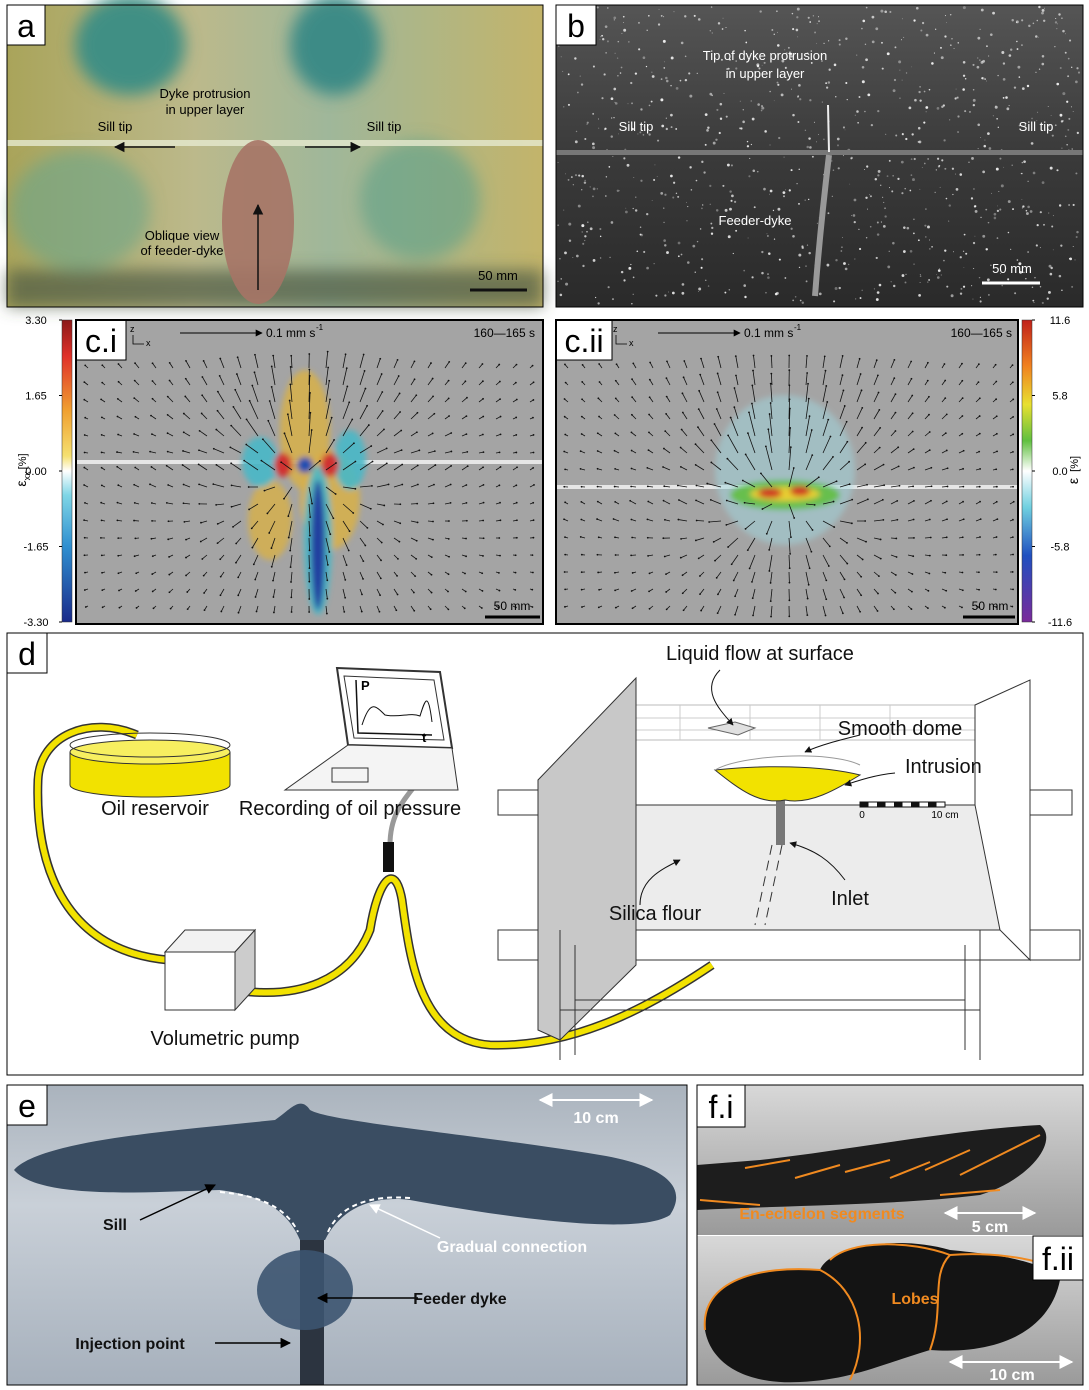 This screenshot has height=1390, width=1089. I want to click on annotation: Lobes, so click(914, 1299).